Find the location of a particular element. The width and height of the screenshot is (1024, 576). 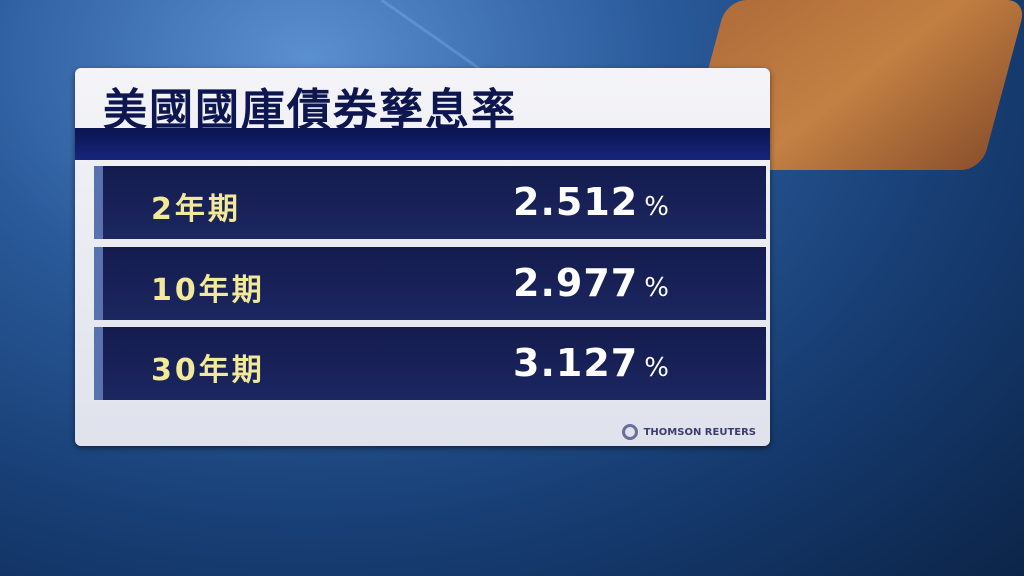

title-band is located at coordinates (422, 144).